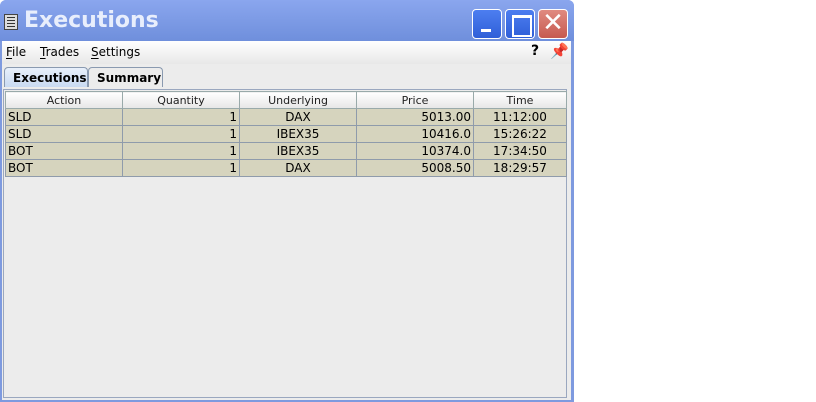 Image resolution: width=816 pixels, height=402 pixels. Describe the element at coordinates (520, 24) in the screenshot. I see `maximize-button` at that location.